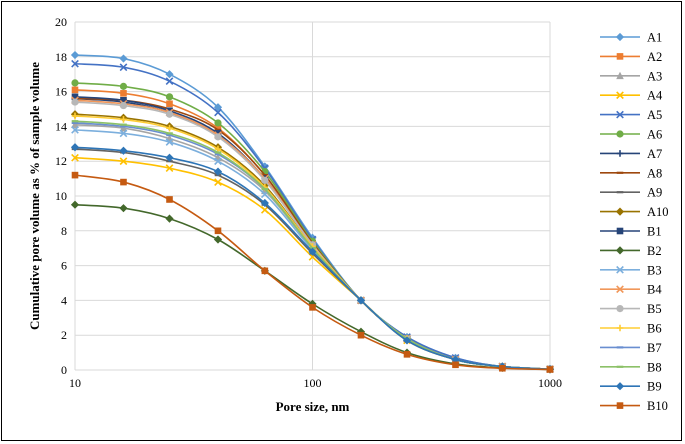 This screenshot has height=444, width=685. What do you see at coordinates (654, 57) in the screenshot?
I see `legend-label: A2` at bounding box center [654, 57].